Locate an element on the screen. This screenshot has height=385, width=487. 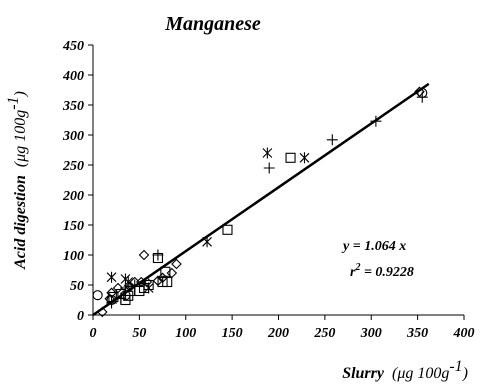
y-tick-label: 100 is located at coordinates (73, 256).